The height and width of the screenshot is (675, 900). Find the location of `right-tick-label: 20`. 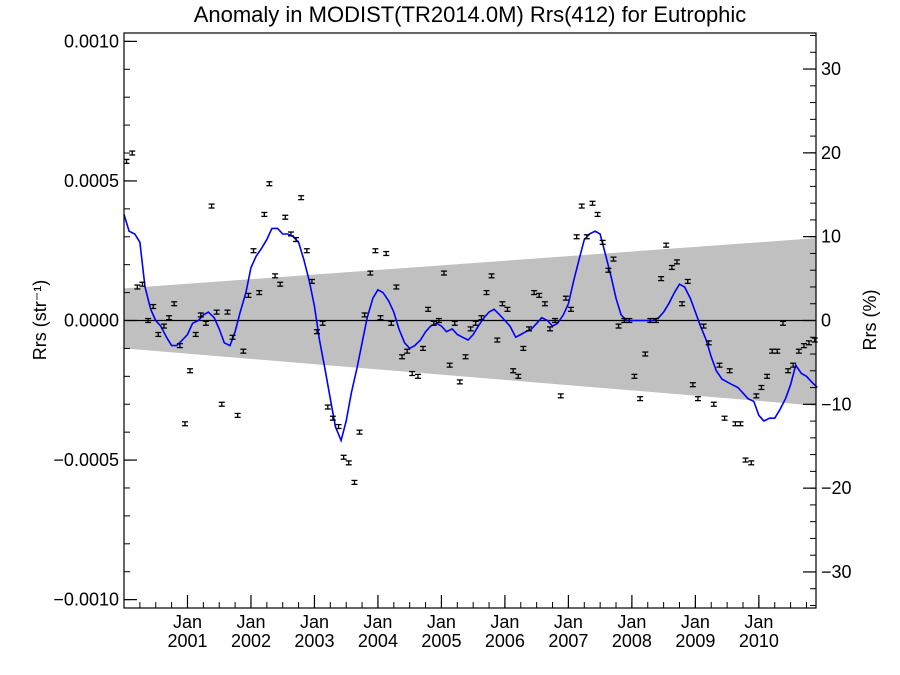

right-tick-label: 20 is located at coordinates (831, 153).